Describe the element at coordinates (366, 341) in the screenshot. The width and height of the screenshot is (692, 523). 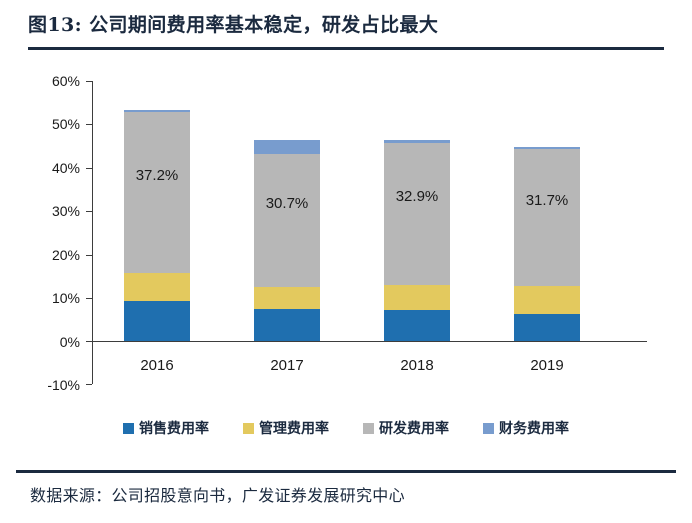
I see `x-axis-baseline` at that location.